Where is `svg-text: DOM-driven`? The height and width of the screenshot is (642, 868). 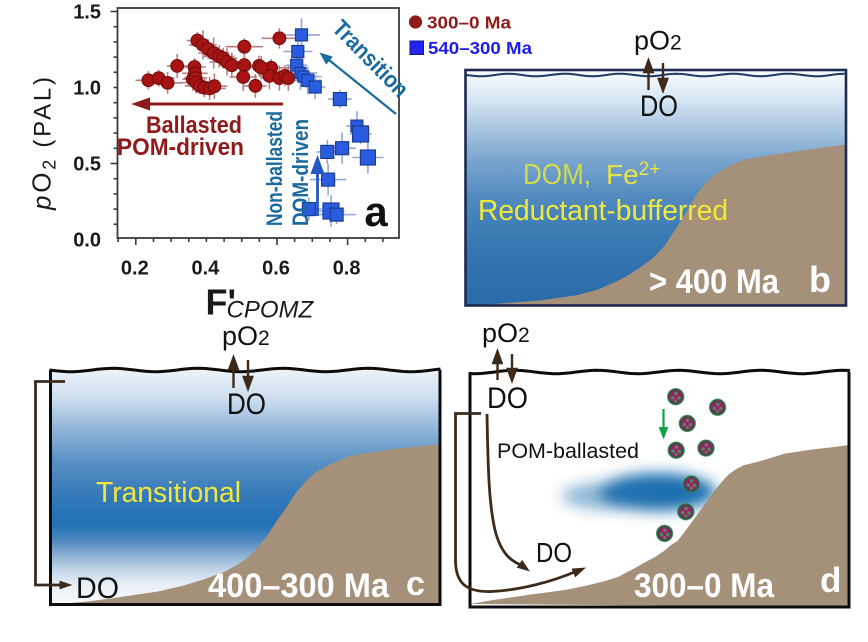
svg-text: DOM-driven is located at coordinates (300, 172).